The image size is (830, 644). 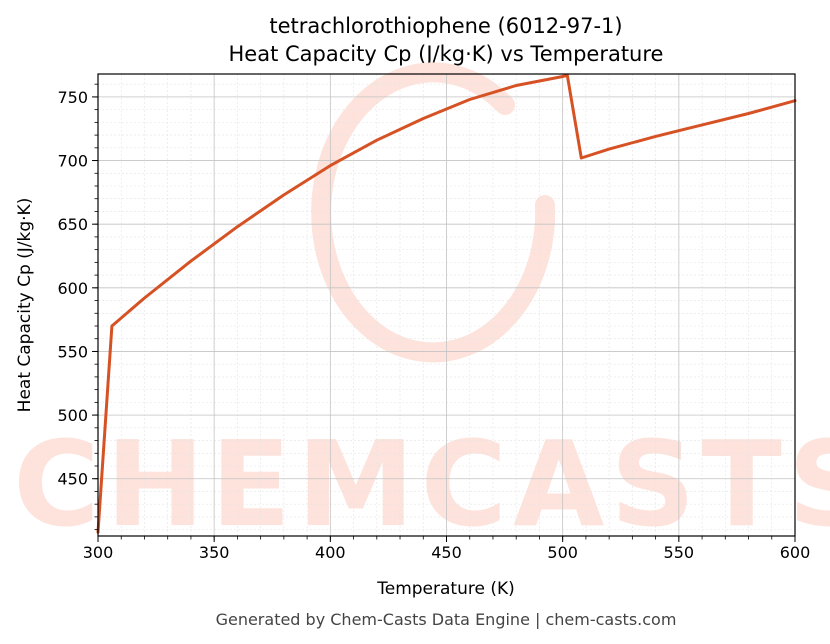 I want to click on chart-title: tetrachlorothiophene (6012-97-1), so click(x=445, y=26).